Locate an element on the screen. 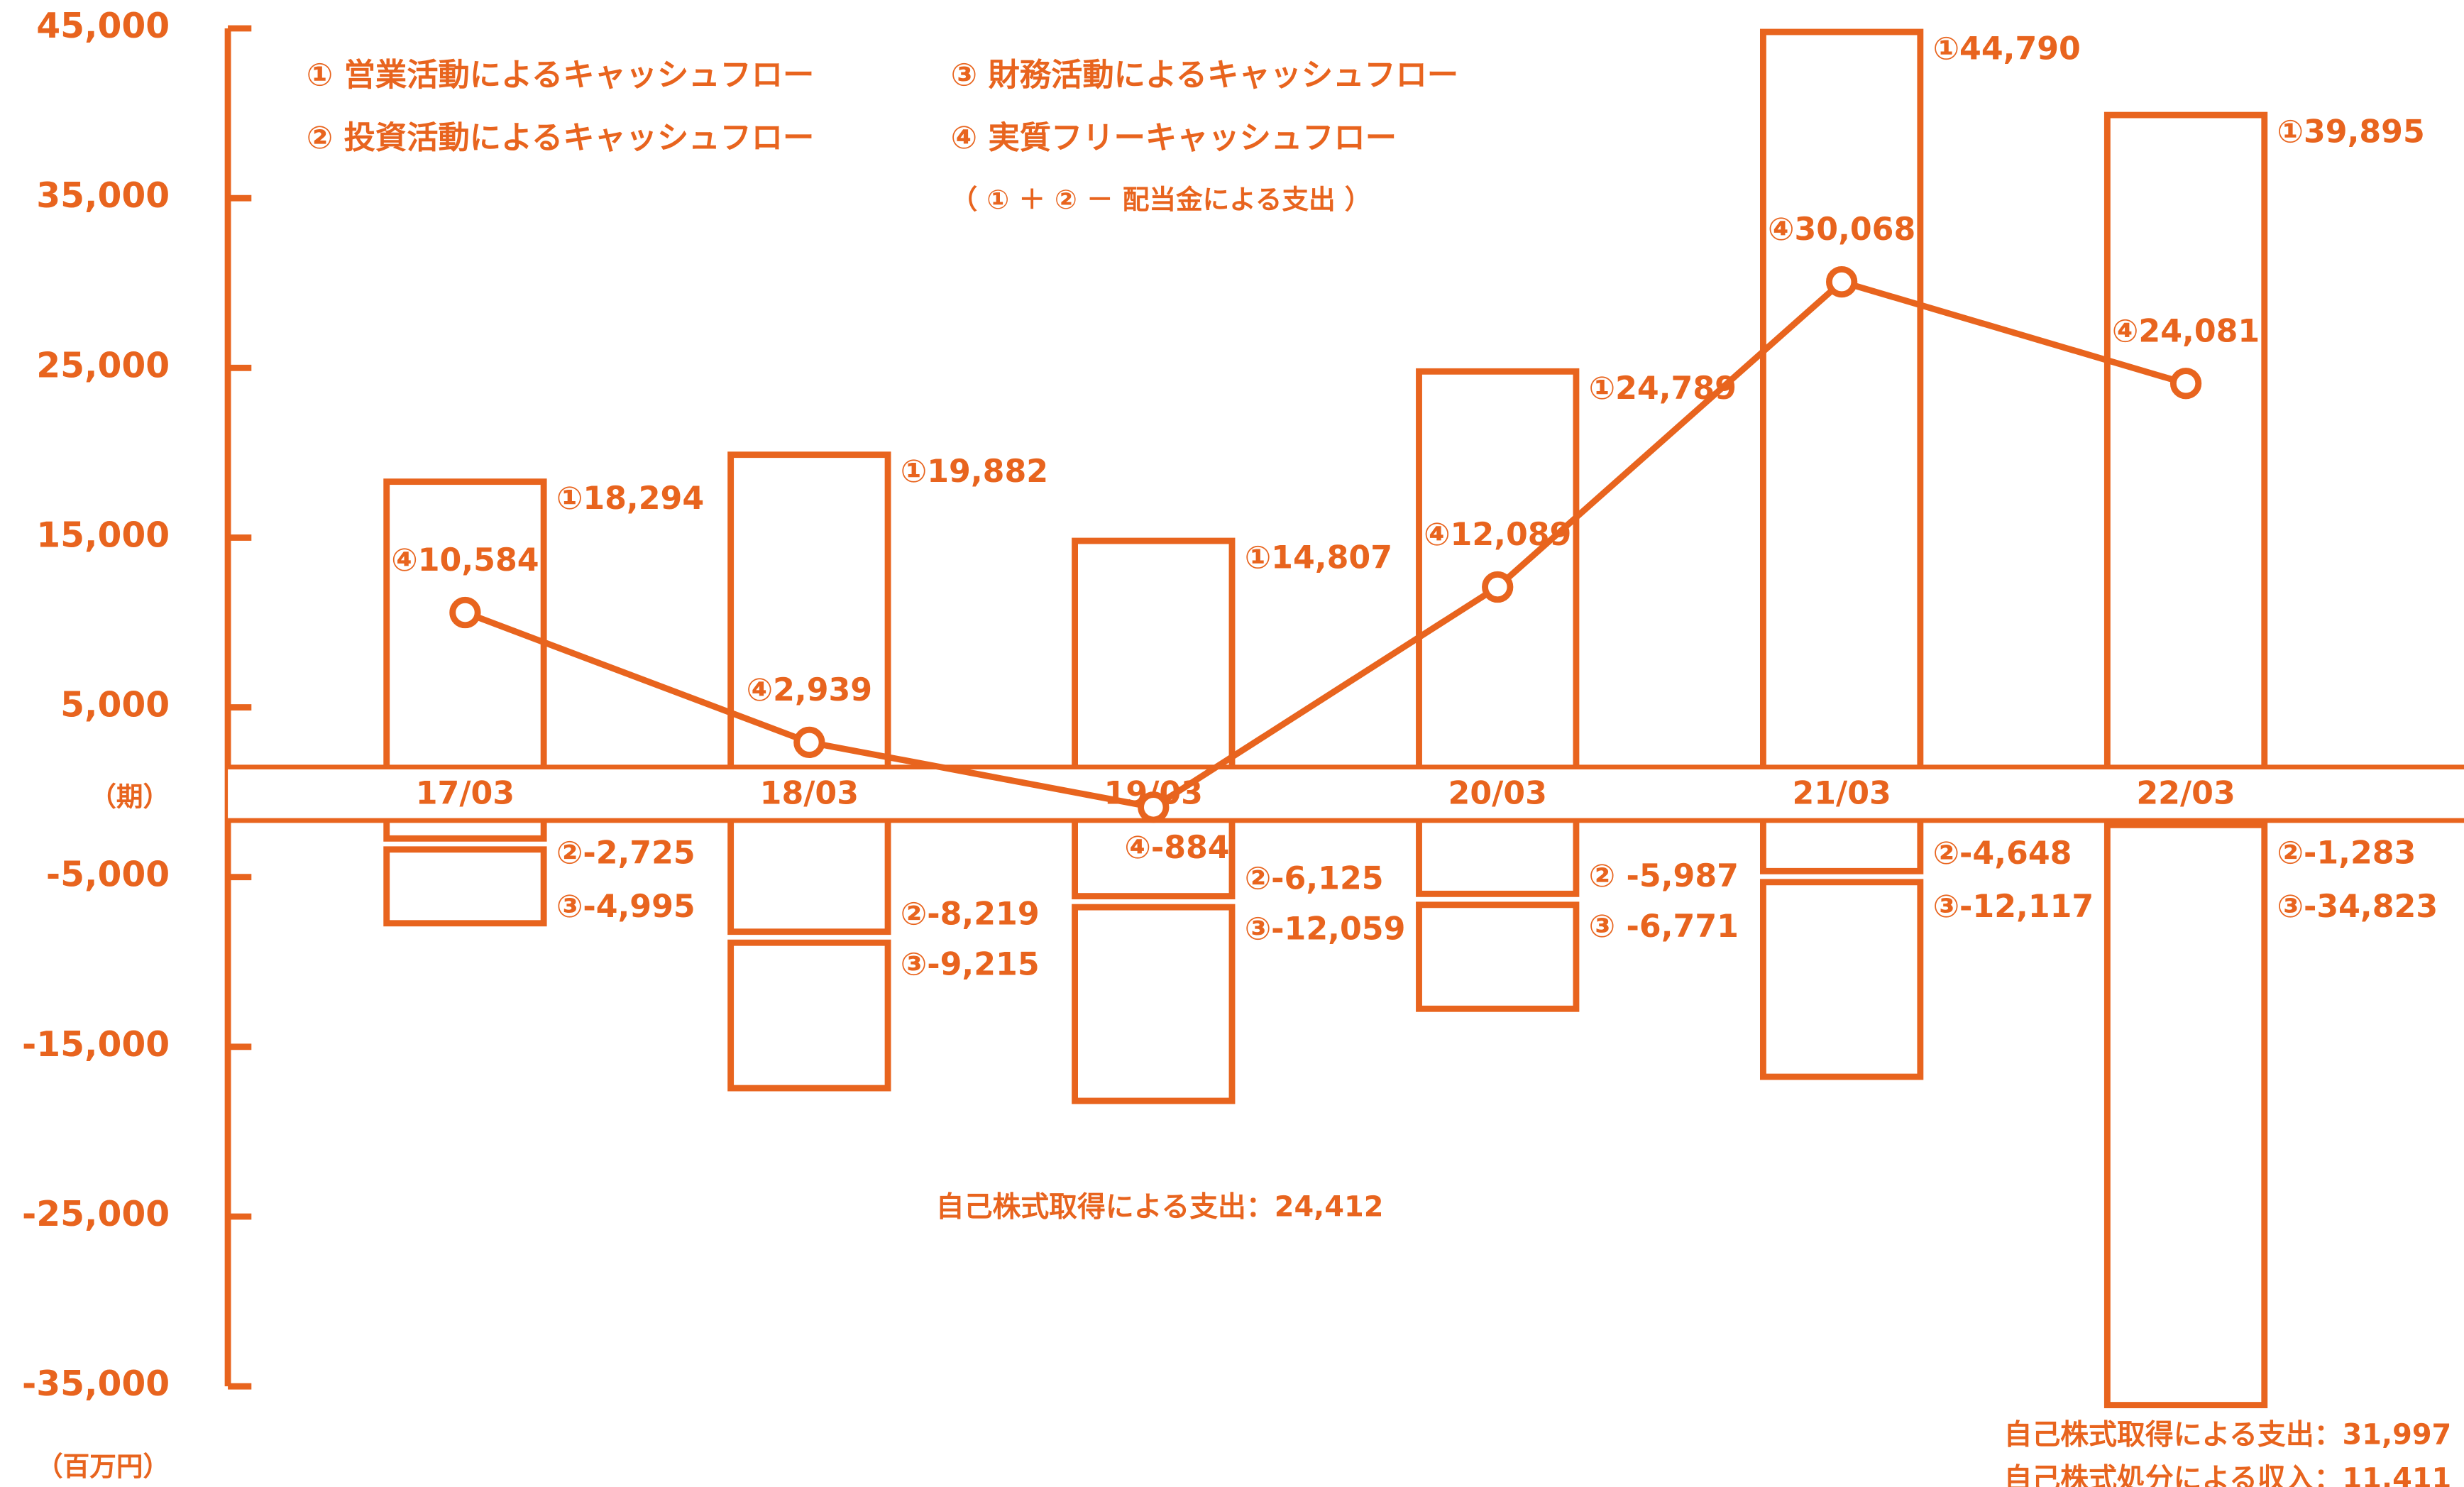 This screenshot has height=1487, width=2464. value-label: ①19,882 is located at coordinates (975, 472).